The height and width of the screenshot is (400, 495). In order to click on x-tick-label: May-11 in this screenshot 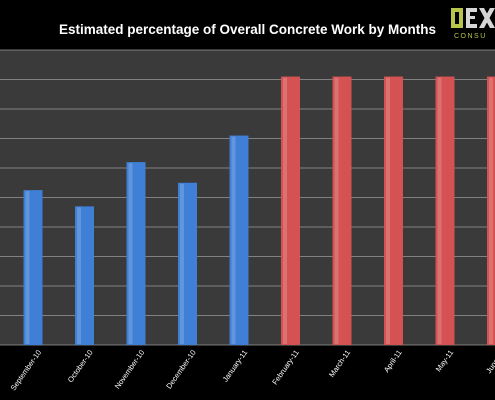, I will do `click(444, 360)`.